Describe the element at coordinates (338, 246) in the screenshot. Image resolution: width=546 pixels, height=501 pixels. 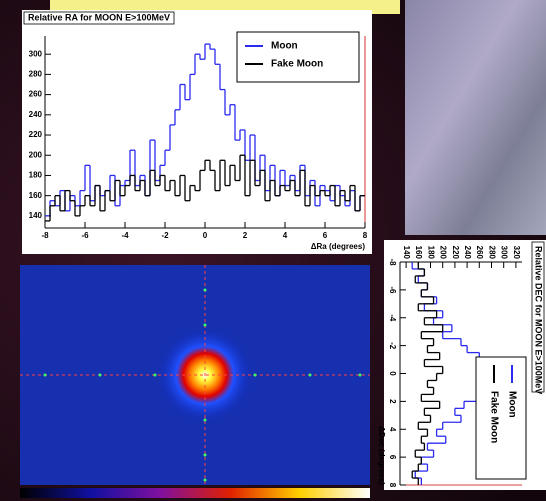
I see `x-axis-label: ΔRa (degrees)` at that location.